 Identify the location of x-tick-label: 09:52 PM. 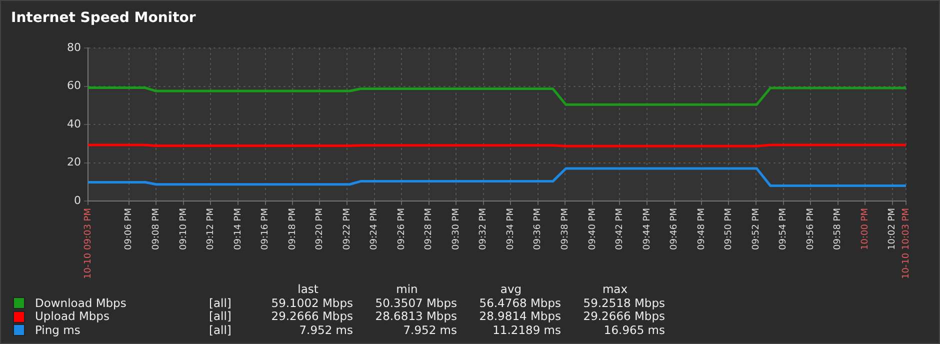
(756, 229).